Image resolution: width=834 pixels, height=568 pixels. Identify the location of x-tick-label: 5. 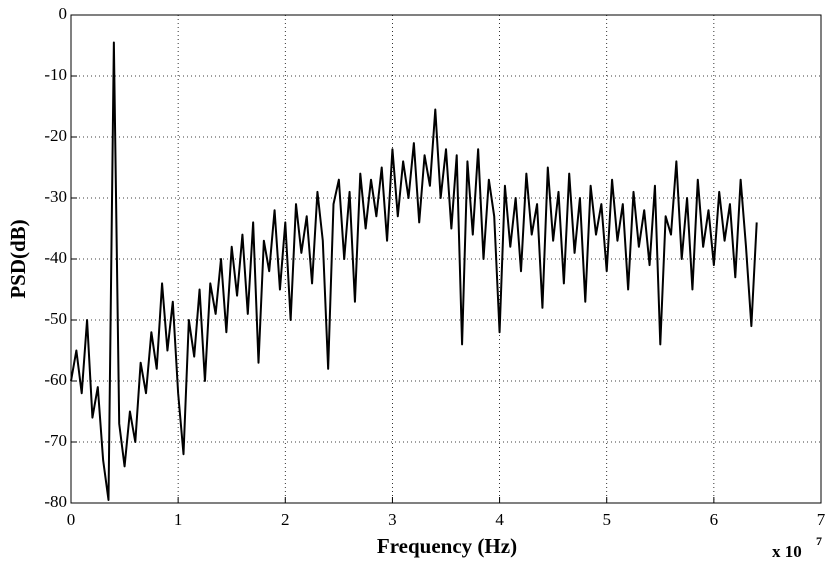
(606, 519).